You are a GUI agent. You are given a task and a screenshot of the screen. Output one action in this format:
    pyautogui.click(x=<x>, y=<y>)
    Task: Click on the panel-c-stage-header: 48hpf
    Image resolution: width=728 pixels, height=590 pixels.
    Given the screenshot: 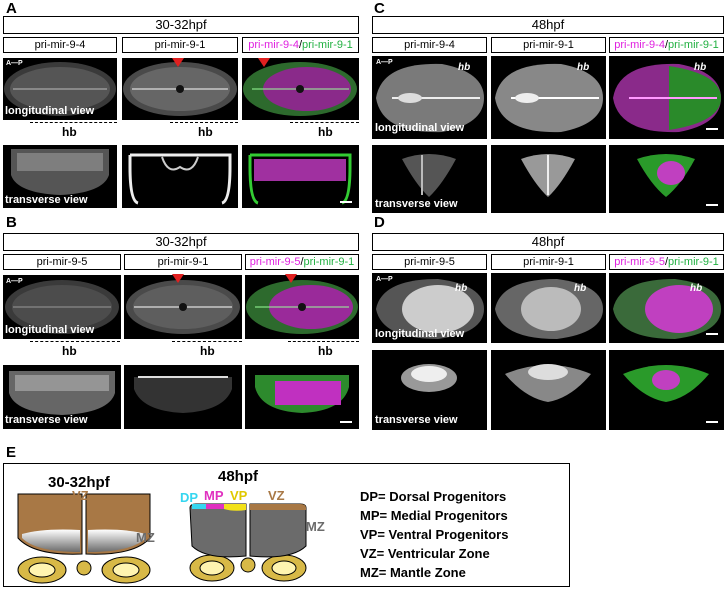 What is the action you would take?
    pyautogui.click(x=548, y=25)
    